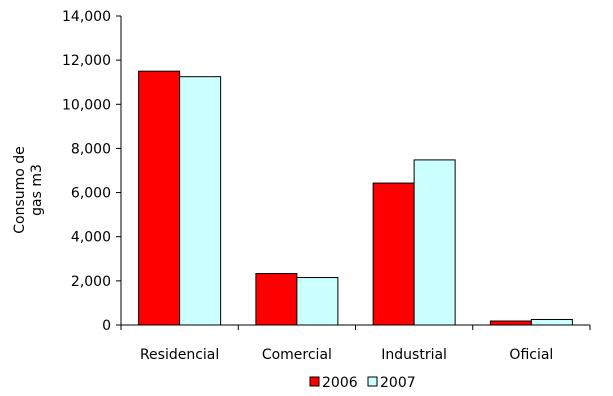 The width and height of the screenshot is (613, 396). Describe the element at coordinates (355, 344) in the screenshot. I see `x-axis-ticks: Residencial Comercial Industrial Oficial` at that location.